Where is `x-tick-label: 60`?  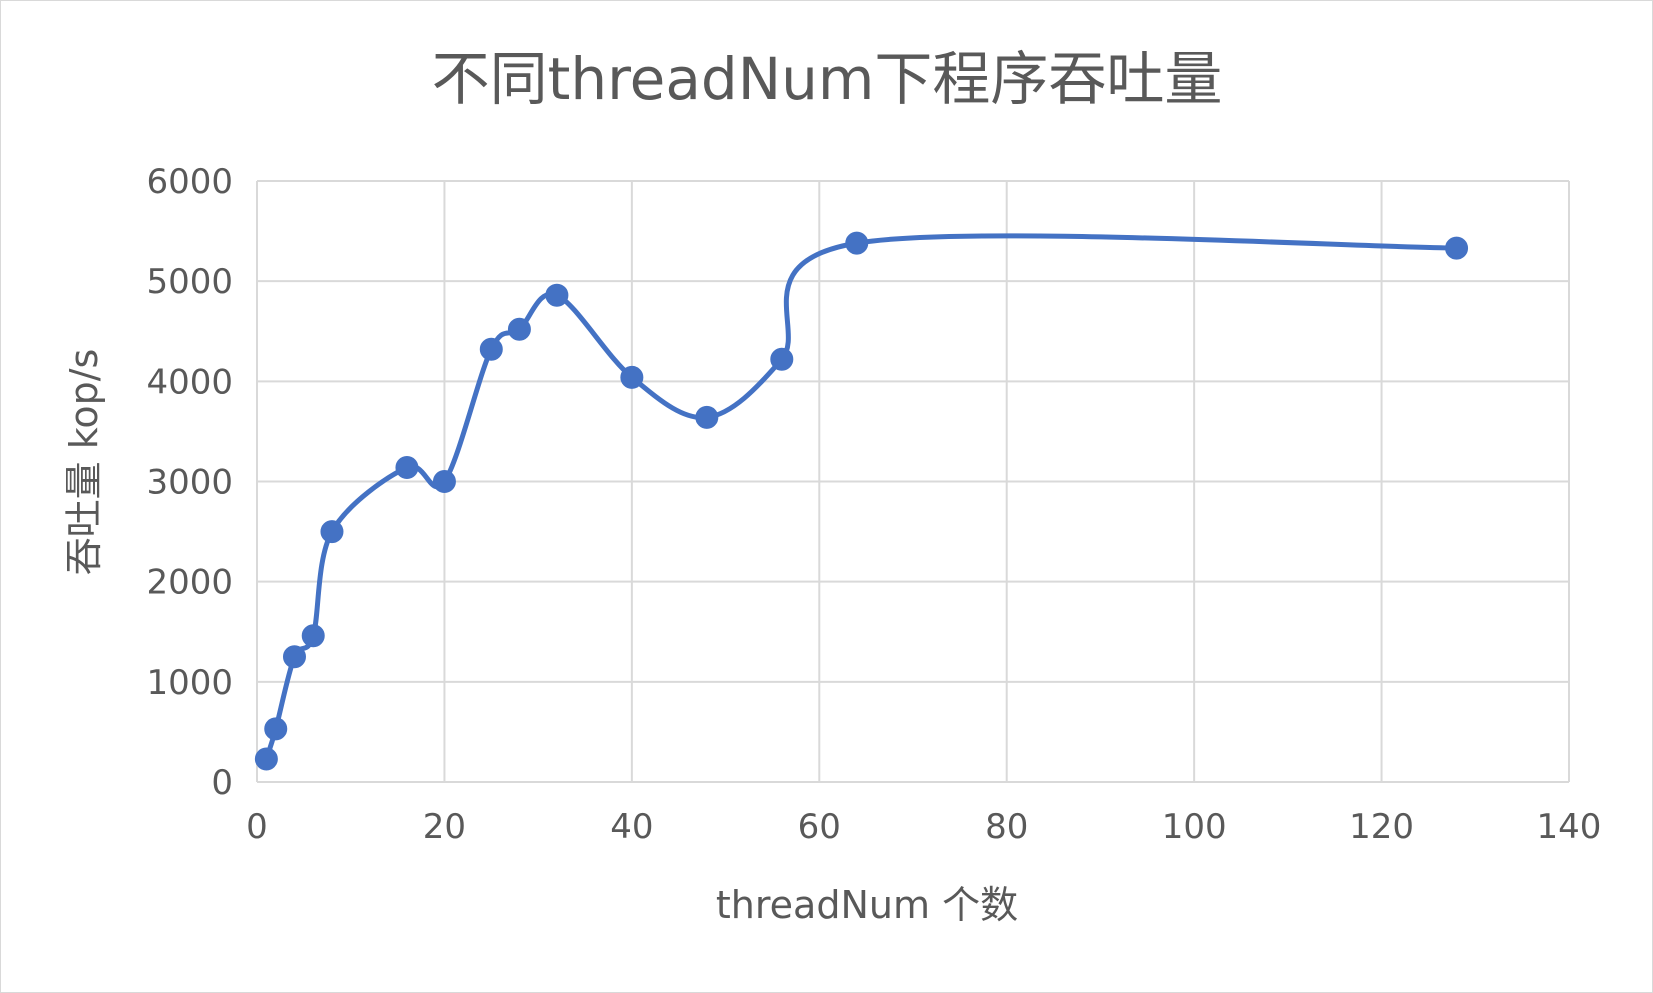
x-tick-label: 60 is located at coordinates (819, 827).